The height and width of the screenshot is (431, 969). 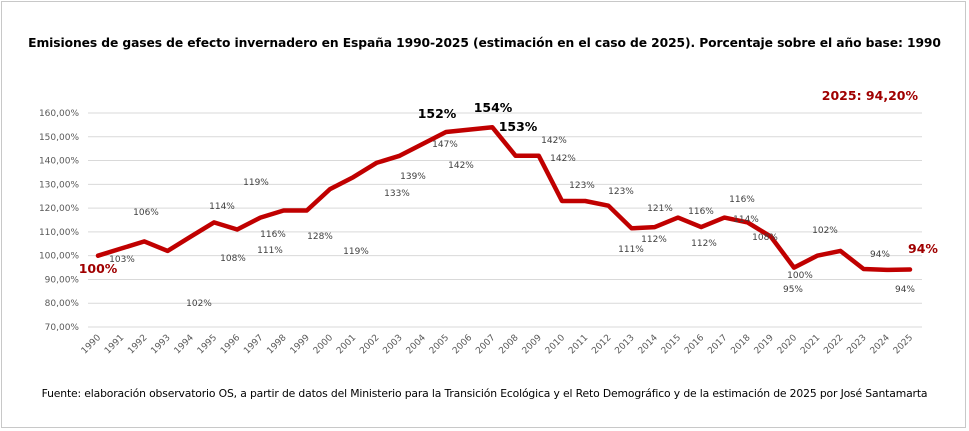 I want to click on x-tick-label: 2016, so click(x=694, y=344).